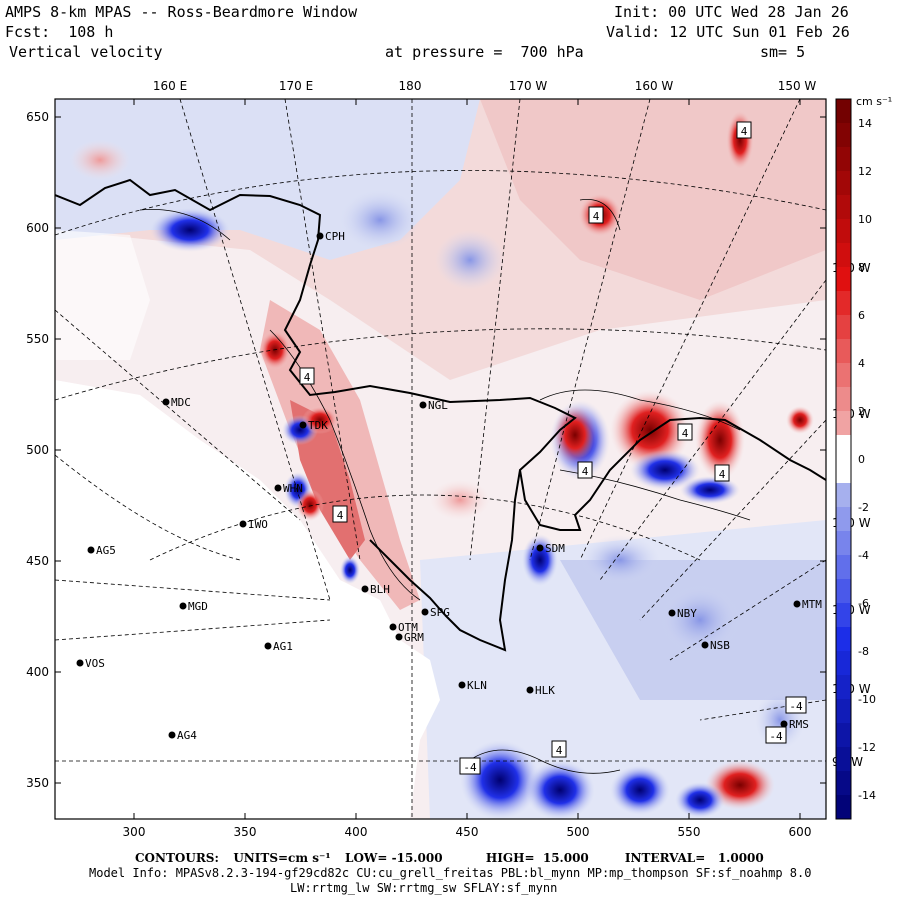 The image size is (900, 900). I want to click on colorbar-label: 6, so click(861, 315).